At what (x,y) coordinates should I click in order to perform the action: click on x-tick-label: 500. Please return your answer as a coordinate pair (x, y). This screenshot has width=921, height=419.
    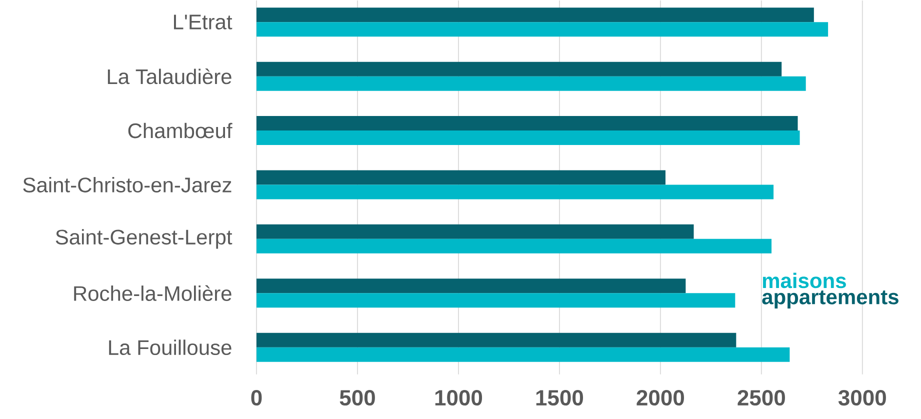
    Looking at the image, I should click on (357, 398).